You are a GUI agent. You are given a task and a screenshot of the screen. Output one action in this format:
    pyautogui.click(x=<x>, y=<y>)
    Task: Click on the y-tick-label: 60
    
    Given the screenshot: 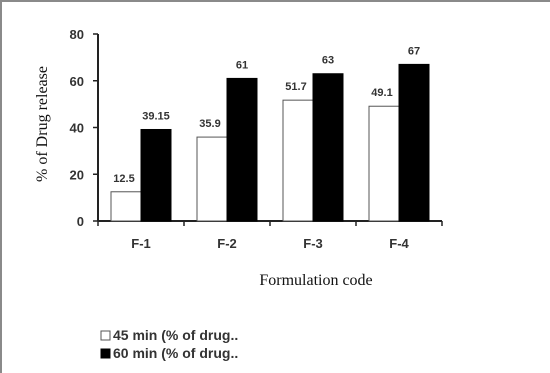 What is the action you would take?
    pyautogui.click(x=77, y=81)
    